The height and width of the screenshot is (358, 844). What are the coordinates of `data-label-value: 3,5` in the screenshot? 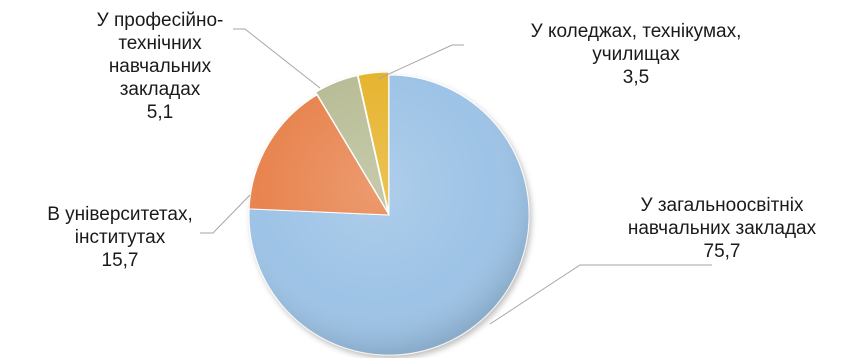 It's located at (636, 77).